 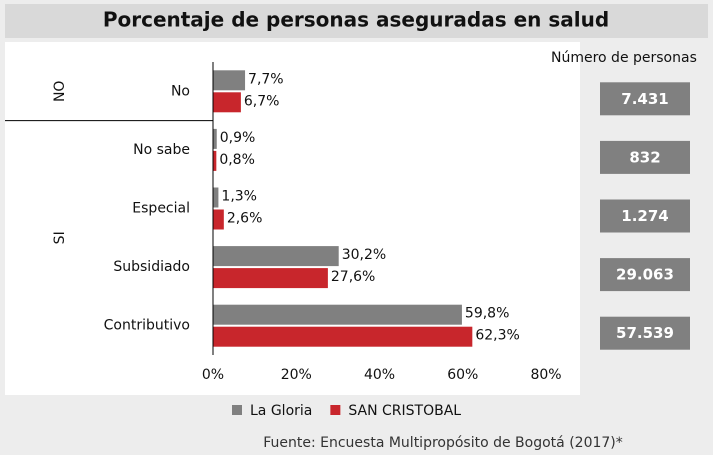 I want to click on persons-value: 1.274, so click(x=644, y=216).